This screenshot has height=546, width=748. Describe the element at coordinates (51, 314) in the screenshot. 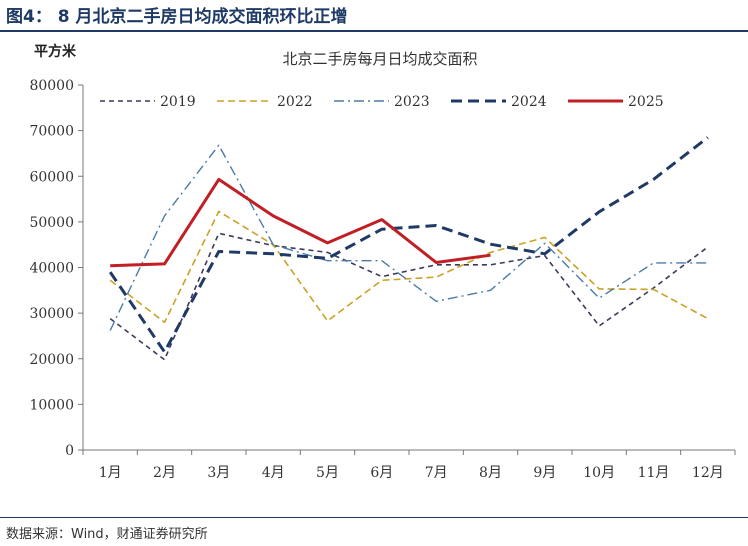

I see `y-tick-label: 30000` at that location.